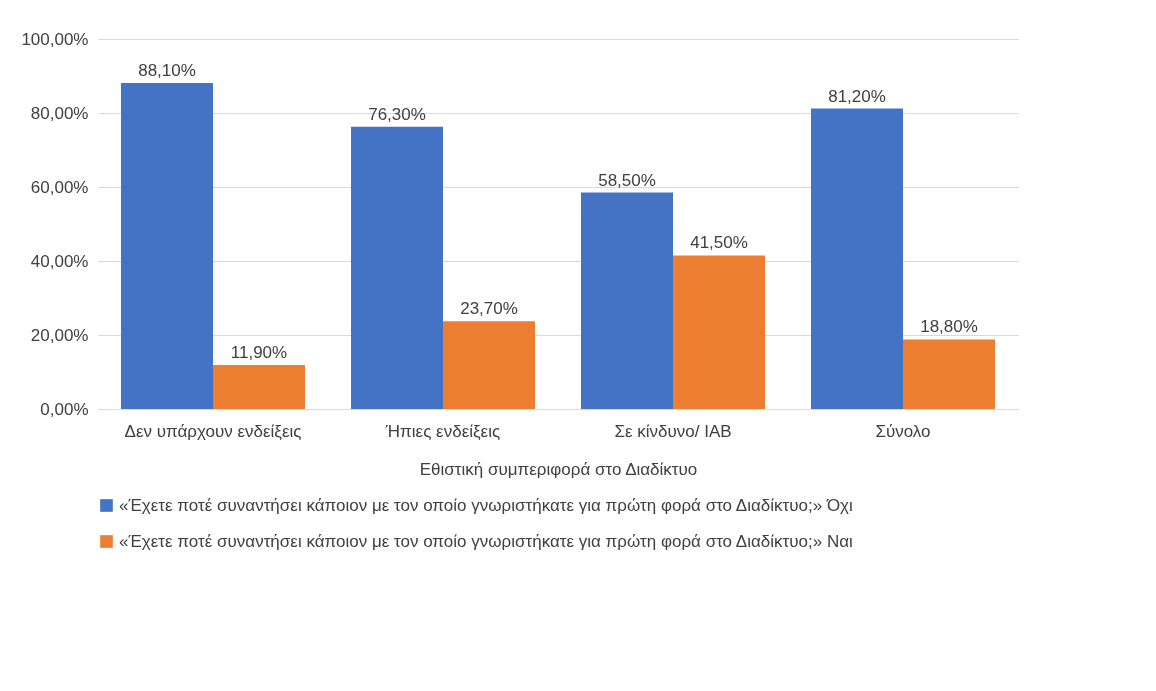  Describe the element at coordinates (397, 114) in the screenshot. I see `data-label: 76,30%` at that location.